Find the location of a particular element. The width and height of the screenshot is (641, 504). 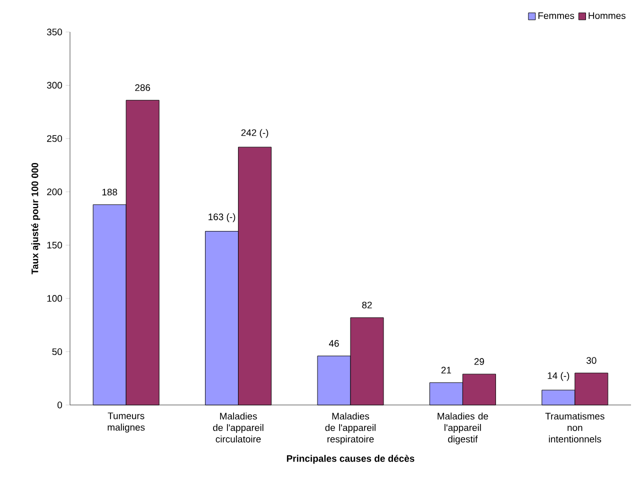

y-tick-label: 200 is located at coordinates (54, 192).